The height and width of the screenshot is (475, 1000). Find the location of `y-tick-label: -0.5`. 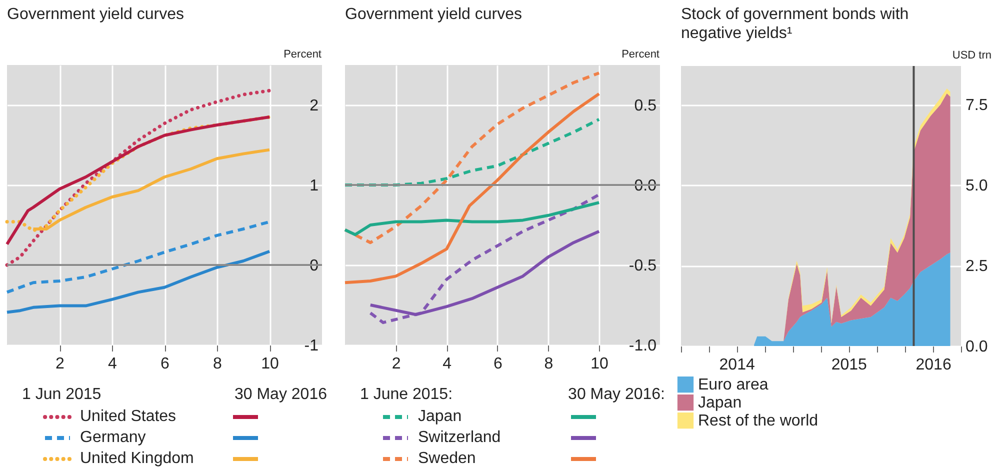

y-tick-label: -0.5 is located at coordinates (642, 266).